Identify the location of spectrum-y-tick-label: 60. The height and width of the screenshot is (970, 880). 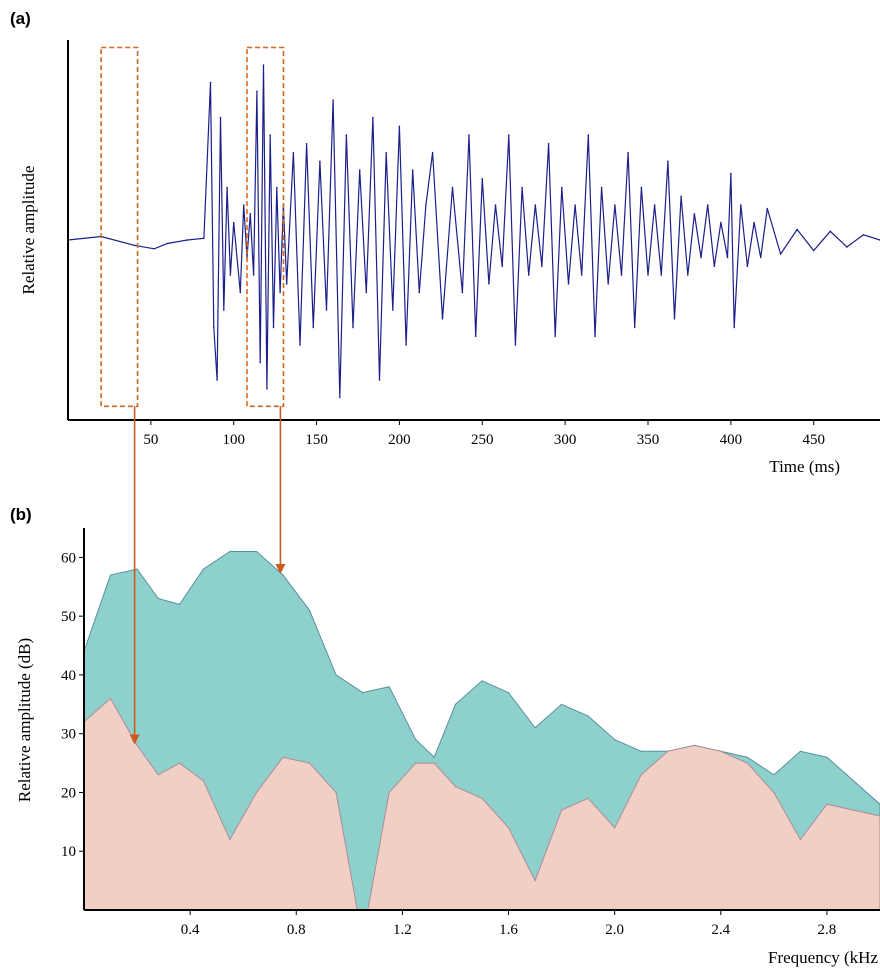
(68, 558).